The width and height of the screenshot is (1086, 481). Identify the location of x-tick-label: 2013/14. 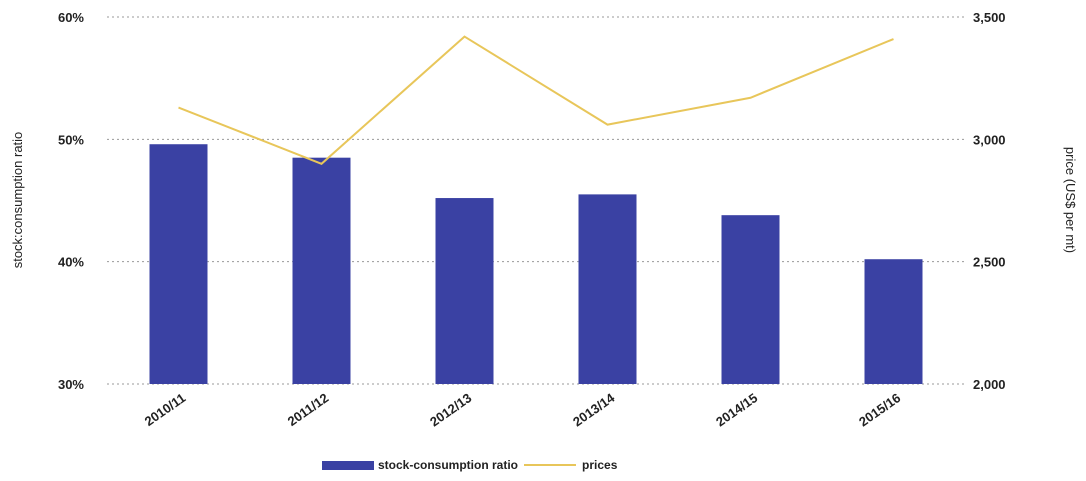
(594, 410).